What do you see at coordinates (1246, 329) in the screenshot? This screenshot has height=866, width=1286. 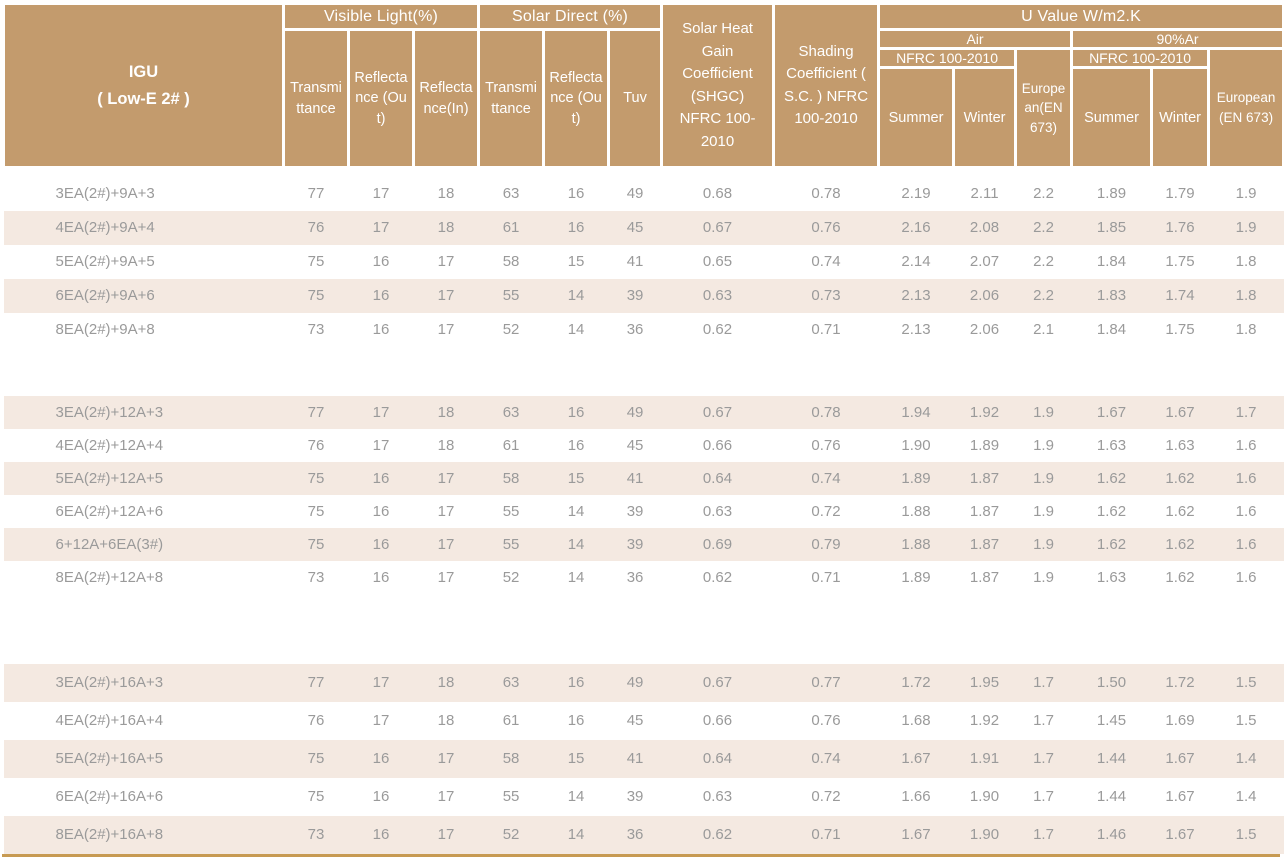 I see `value-cell: 1.8` at bounding box center [1246, 329].